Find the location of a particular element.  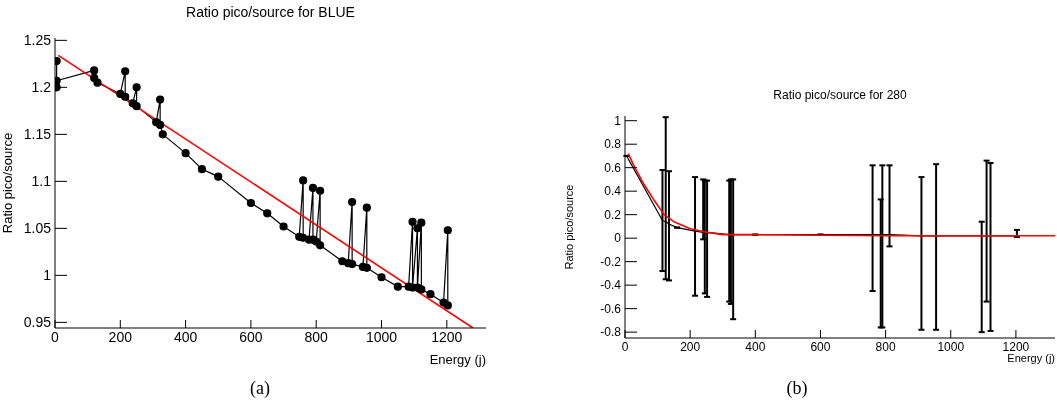

chart-title: Ratio pico/source for BLUE is located at coordinates (270, 12).